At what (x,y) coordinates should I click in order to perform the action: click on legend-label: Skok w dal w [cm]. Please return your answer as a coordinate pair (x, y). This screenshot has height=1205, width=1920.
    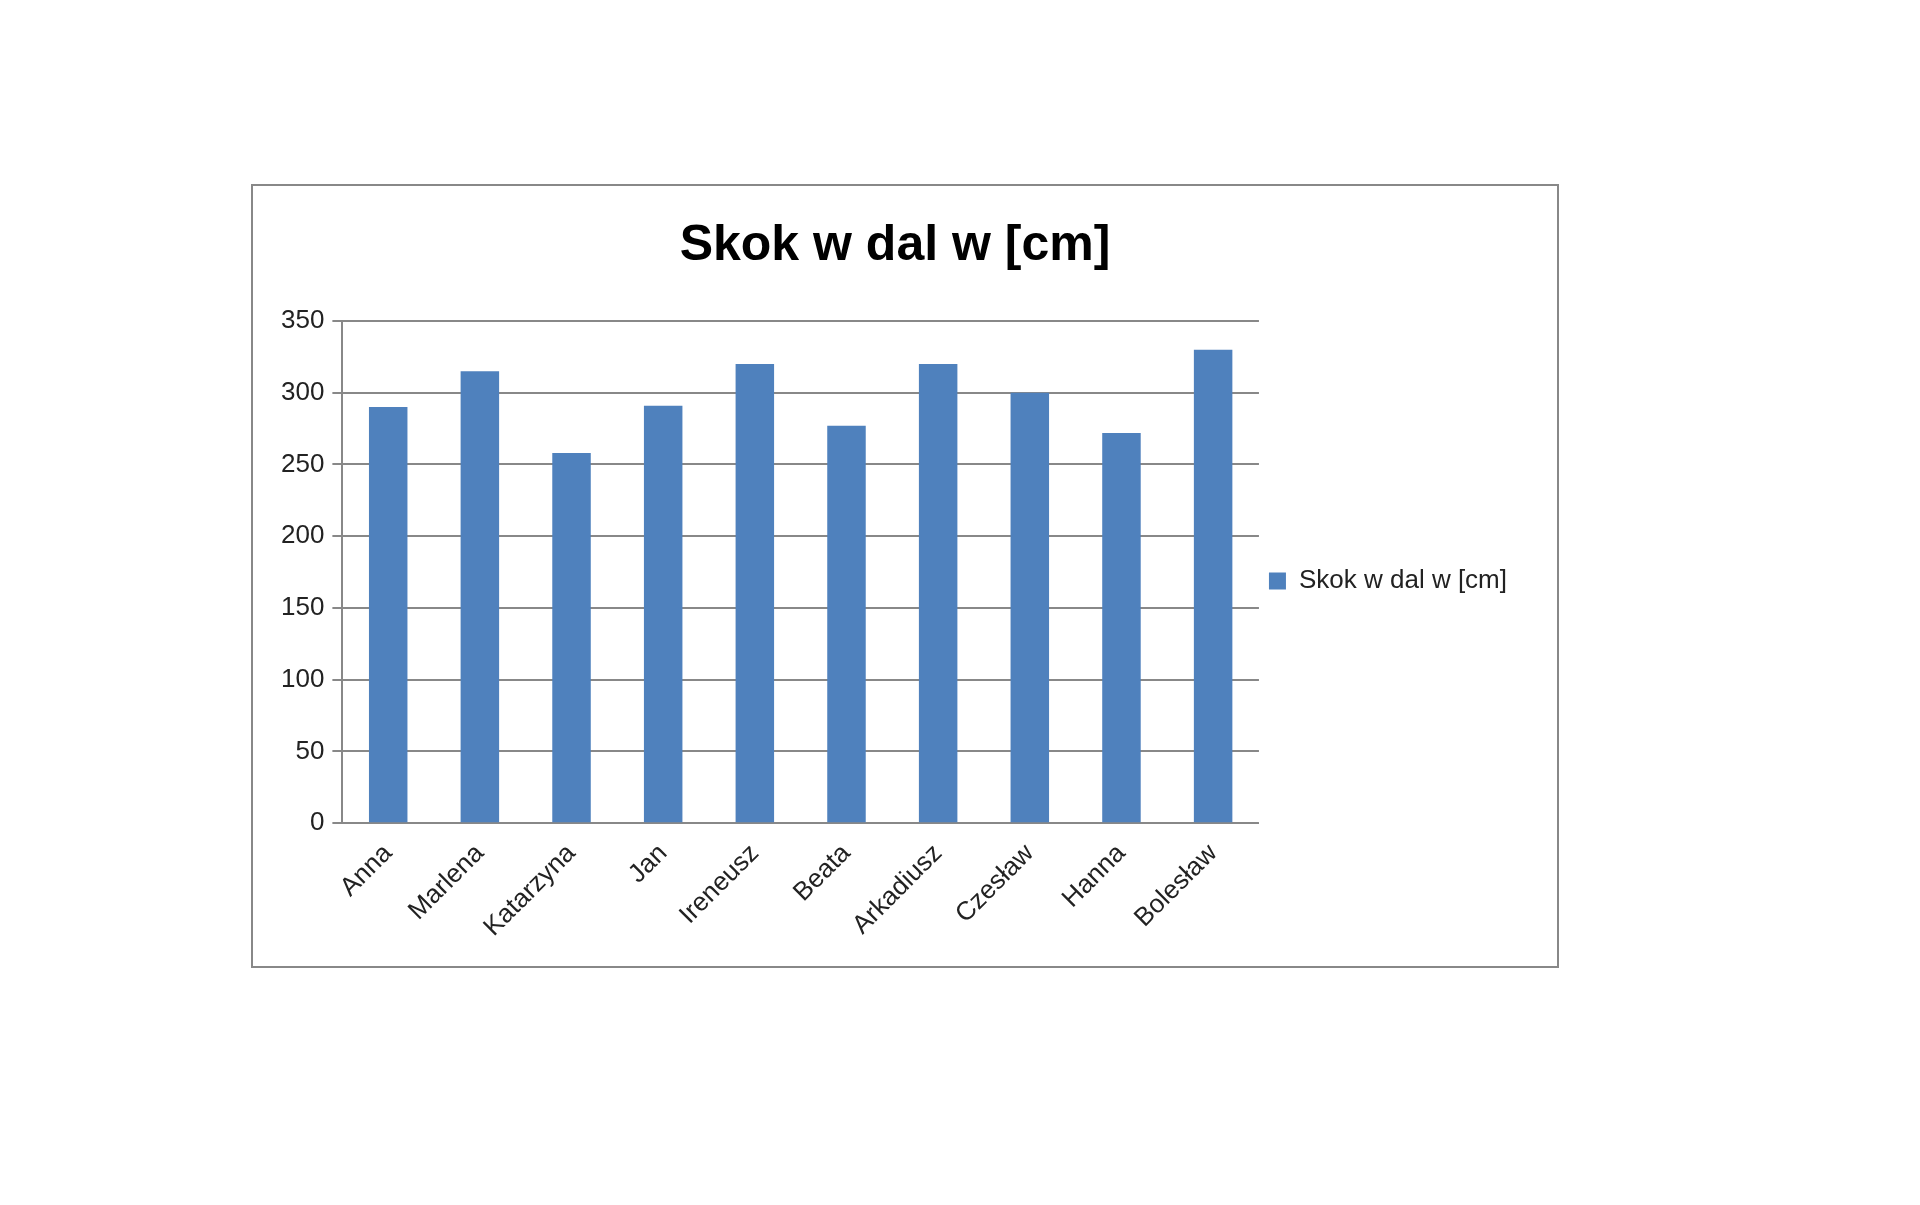
    Looking at the image, I should click on (1403, 579).